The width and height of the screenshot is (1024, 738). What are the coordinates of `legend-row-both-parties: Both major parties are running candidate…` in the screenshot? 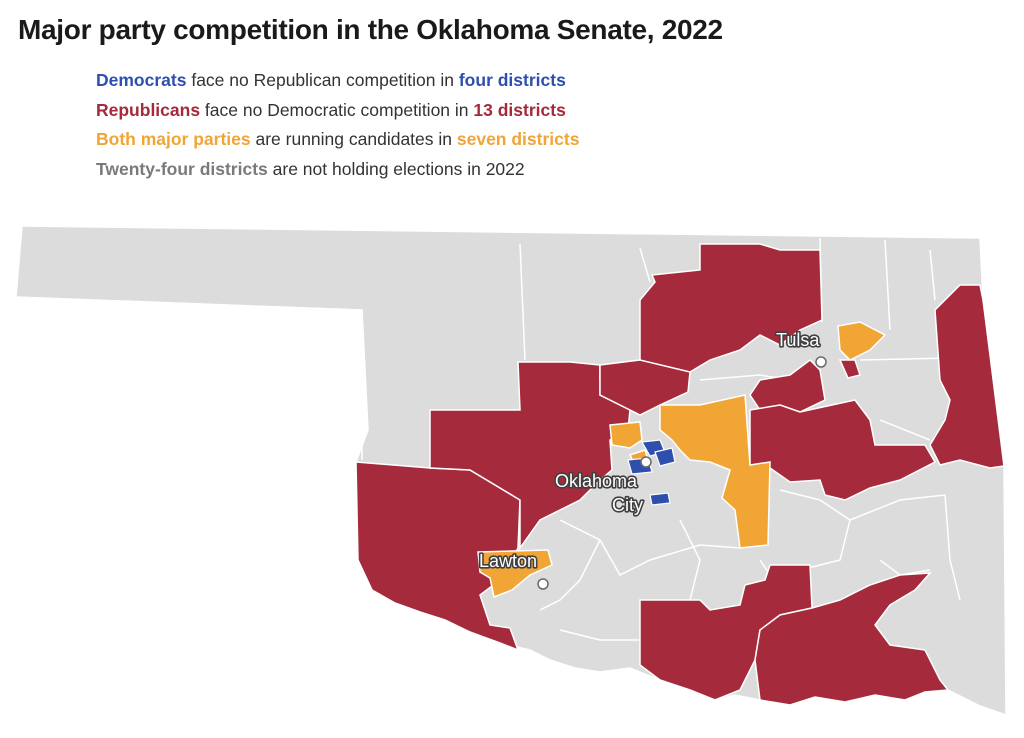 It's located at (337, 142).